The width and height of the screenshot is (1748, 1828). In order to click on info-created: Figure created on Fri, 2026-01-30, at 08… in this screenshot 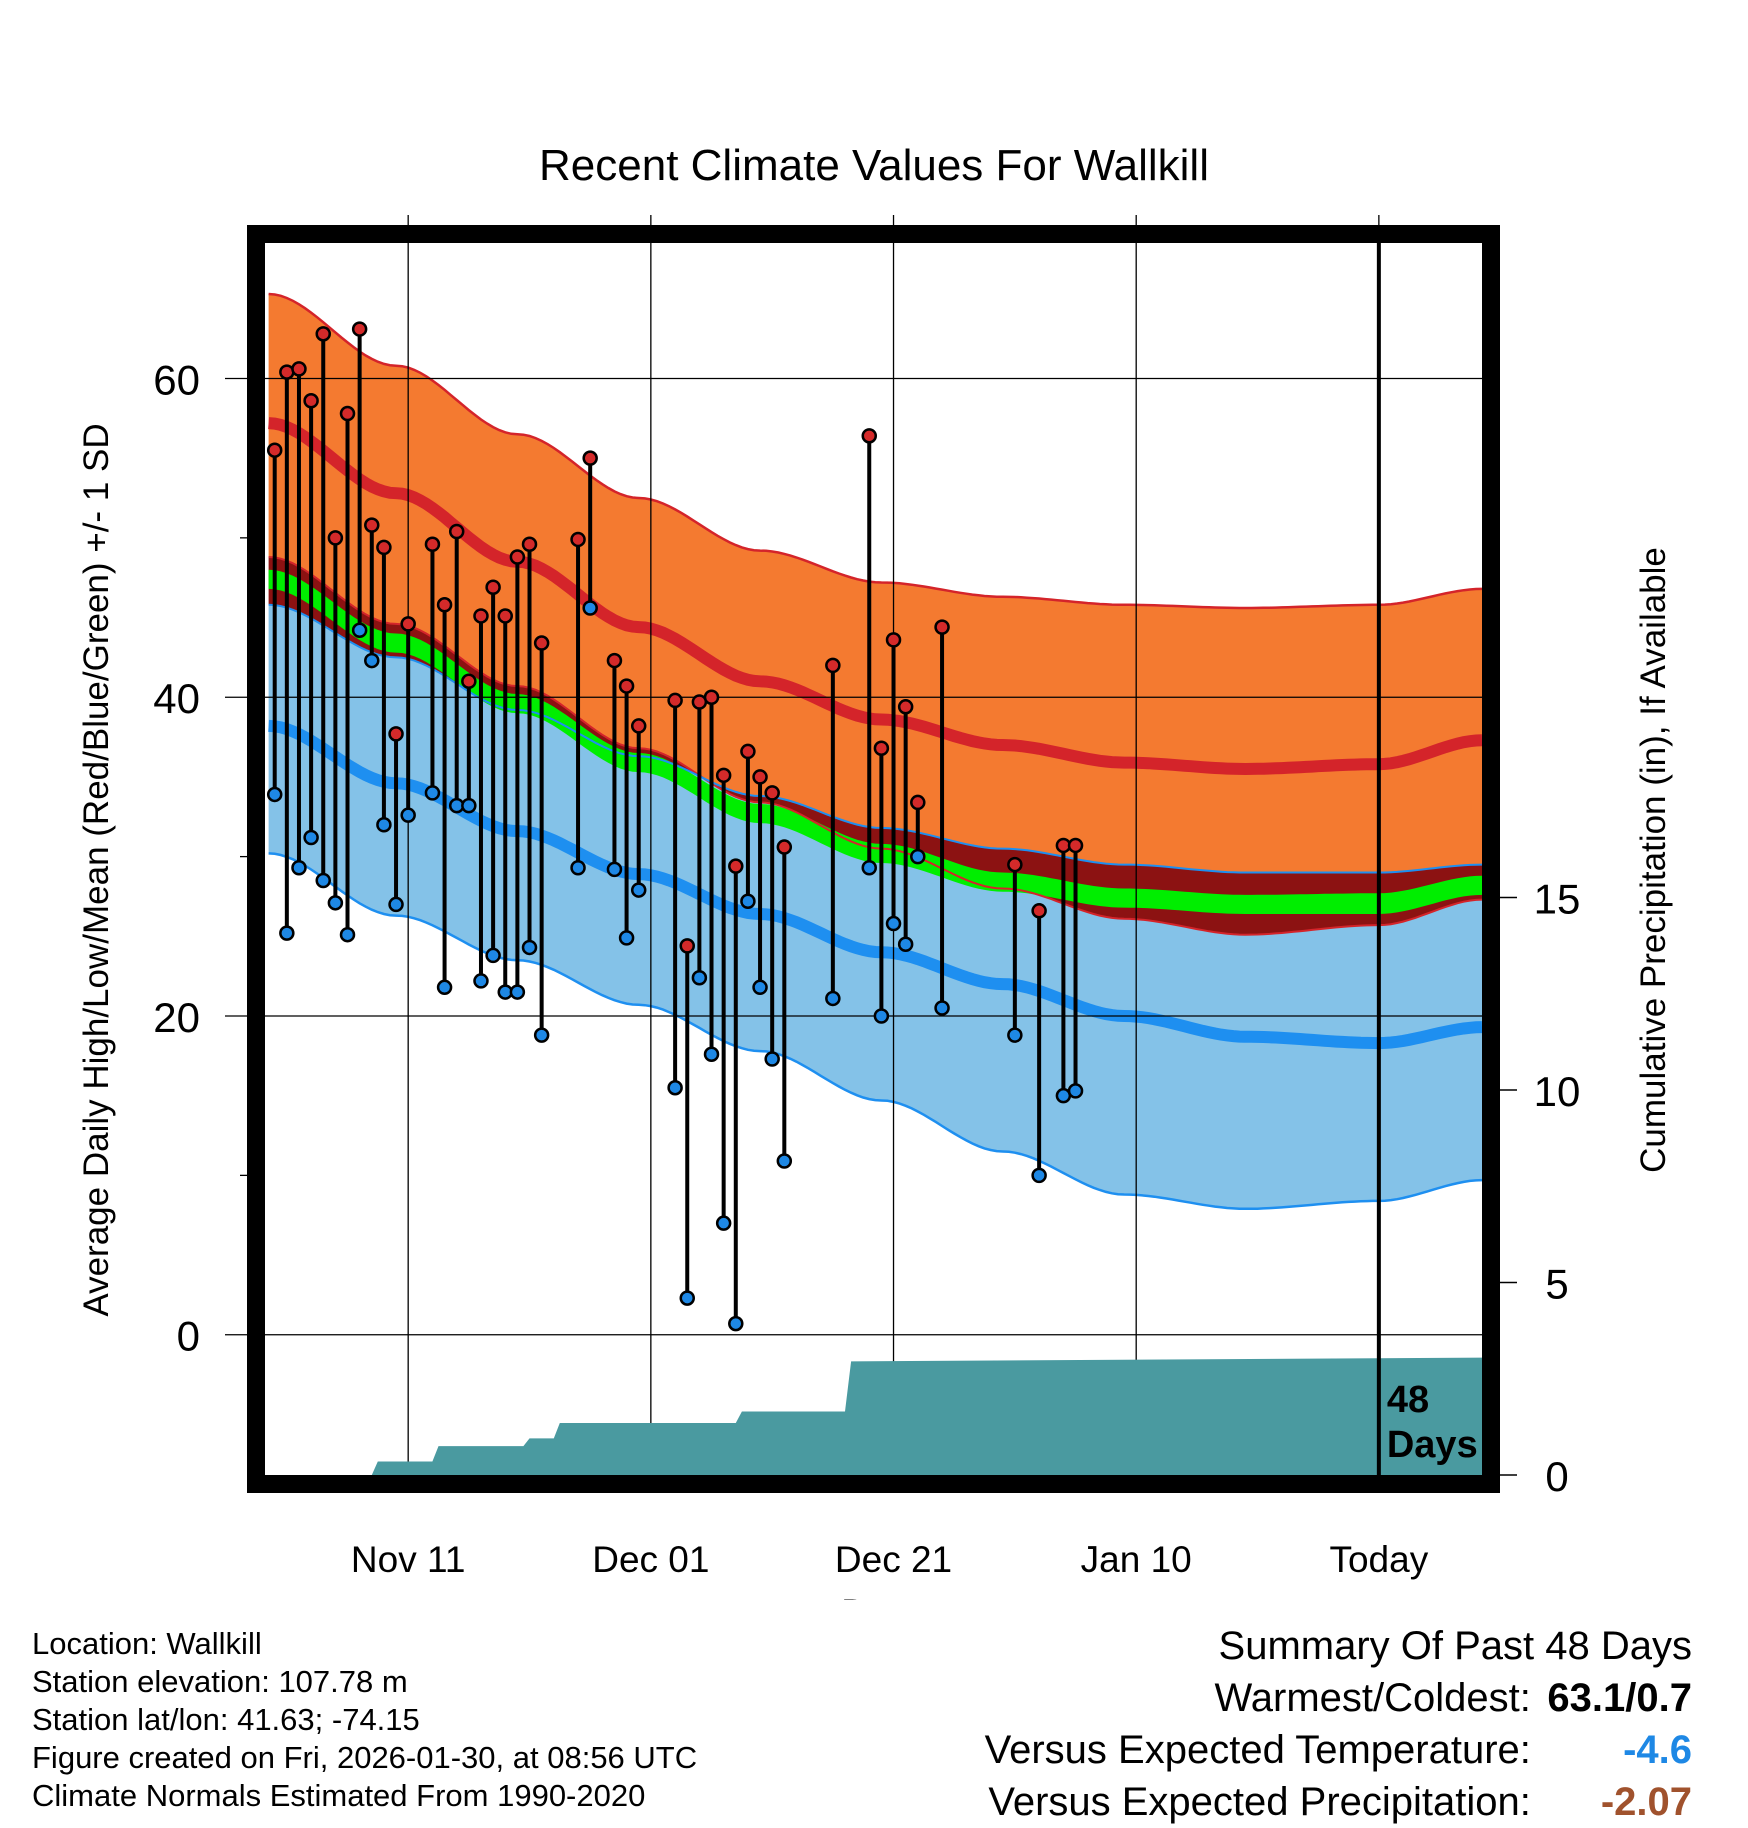, I will do `click(365, 1757)`.